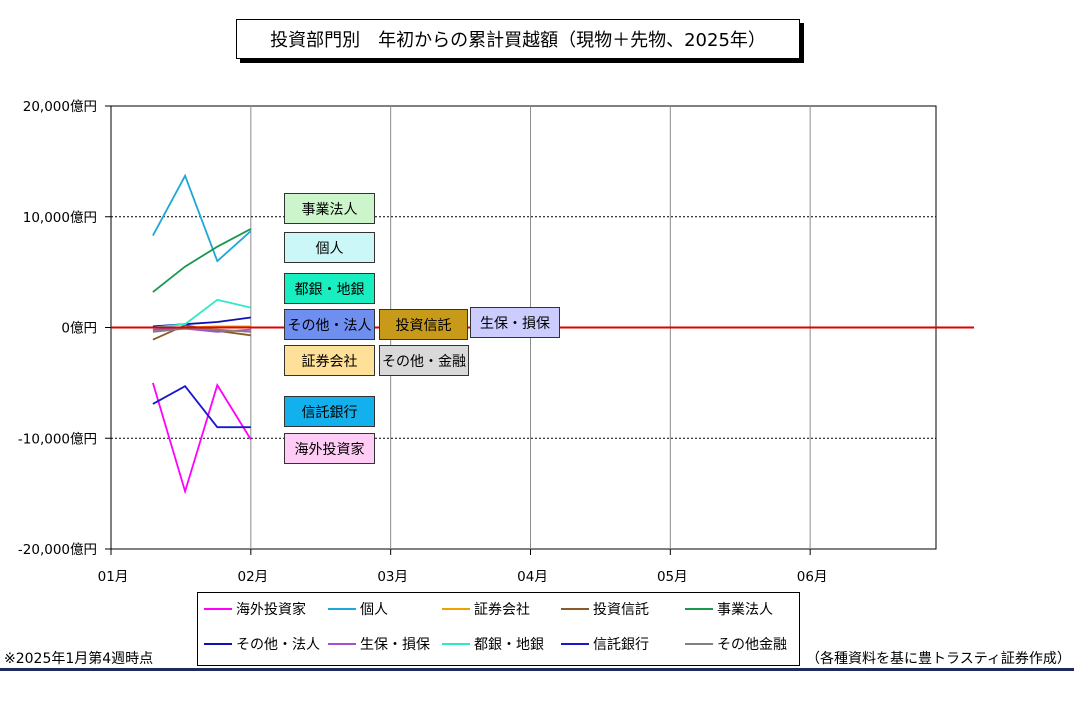 Image resolution: width=1074 pixels, height=707 pixels. What do you see at coordinates (532, 577) in the screenshot?
I see `x-tick-label: 04月` at bounding box center [532, 577].